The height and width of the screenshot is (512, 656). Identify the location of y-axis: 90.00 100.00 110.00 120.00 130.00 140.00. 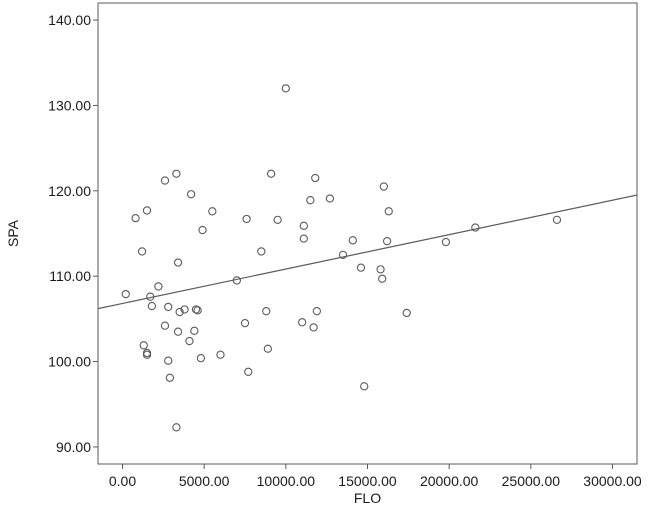
(73, 233).